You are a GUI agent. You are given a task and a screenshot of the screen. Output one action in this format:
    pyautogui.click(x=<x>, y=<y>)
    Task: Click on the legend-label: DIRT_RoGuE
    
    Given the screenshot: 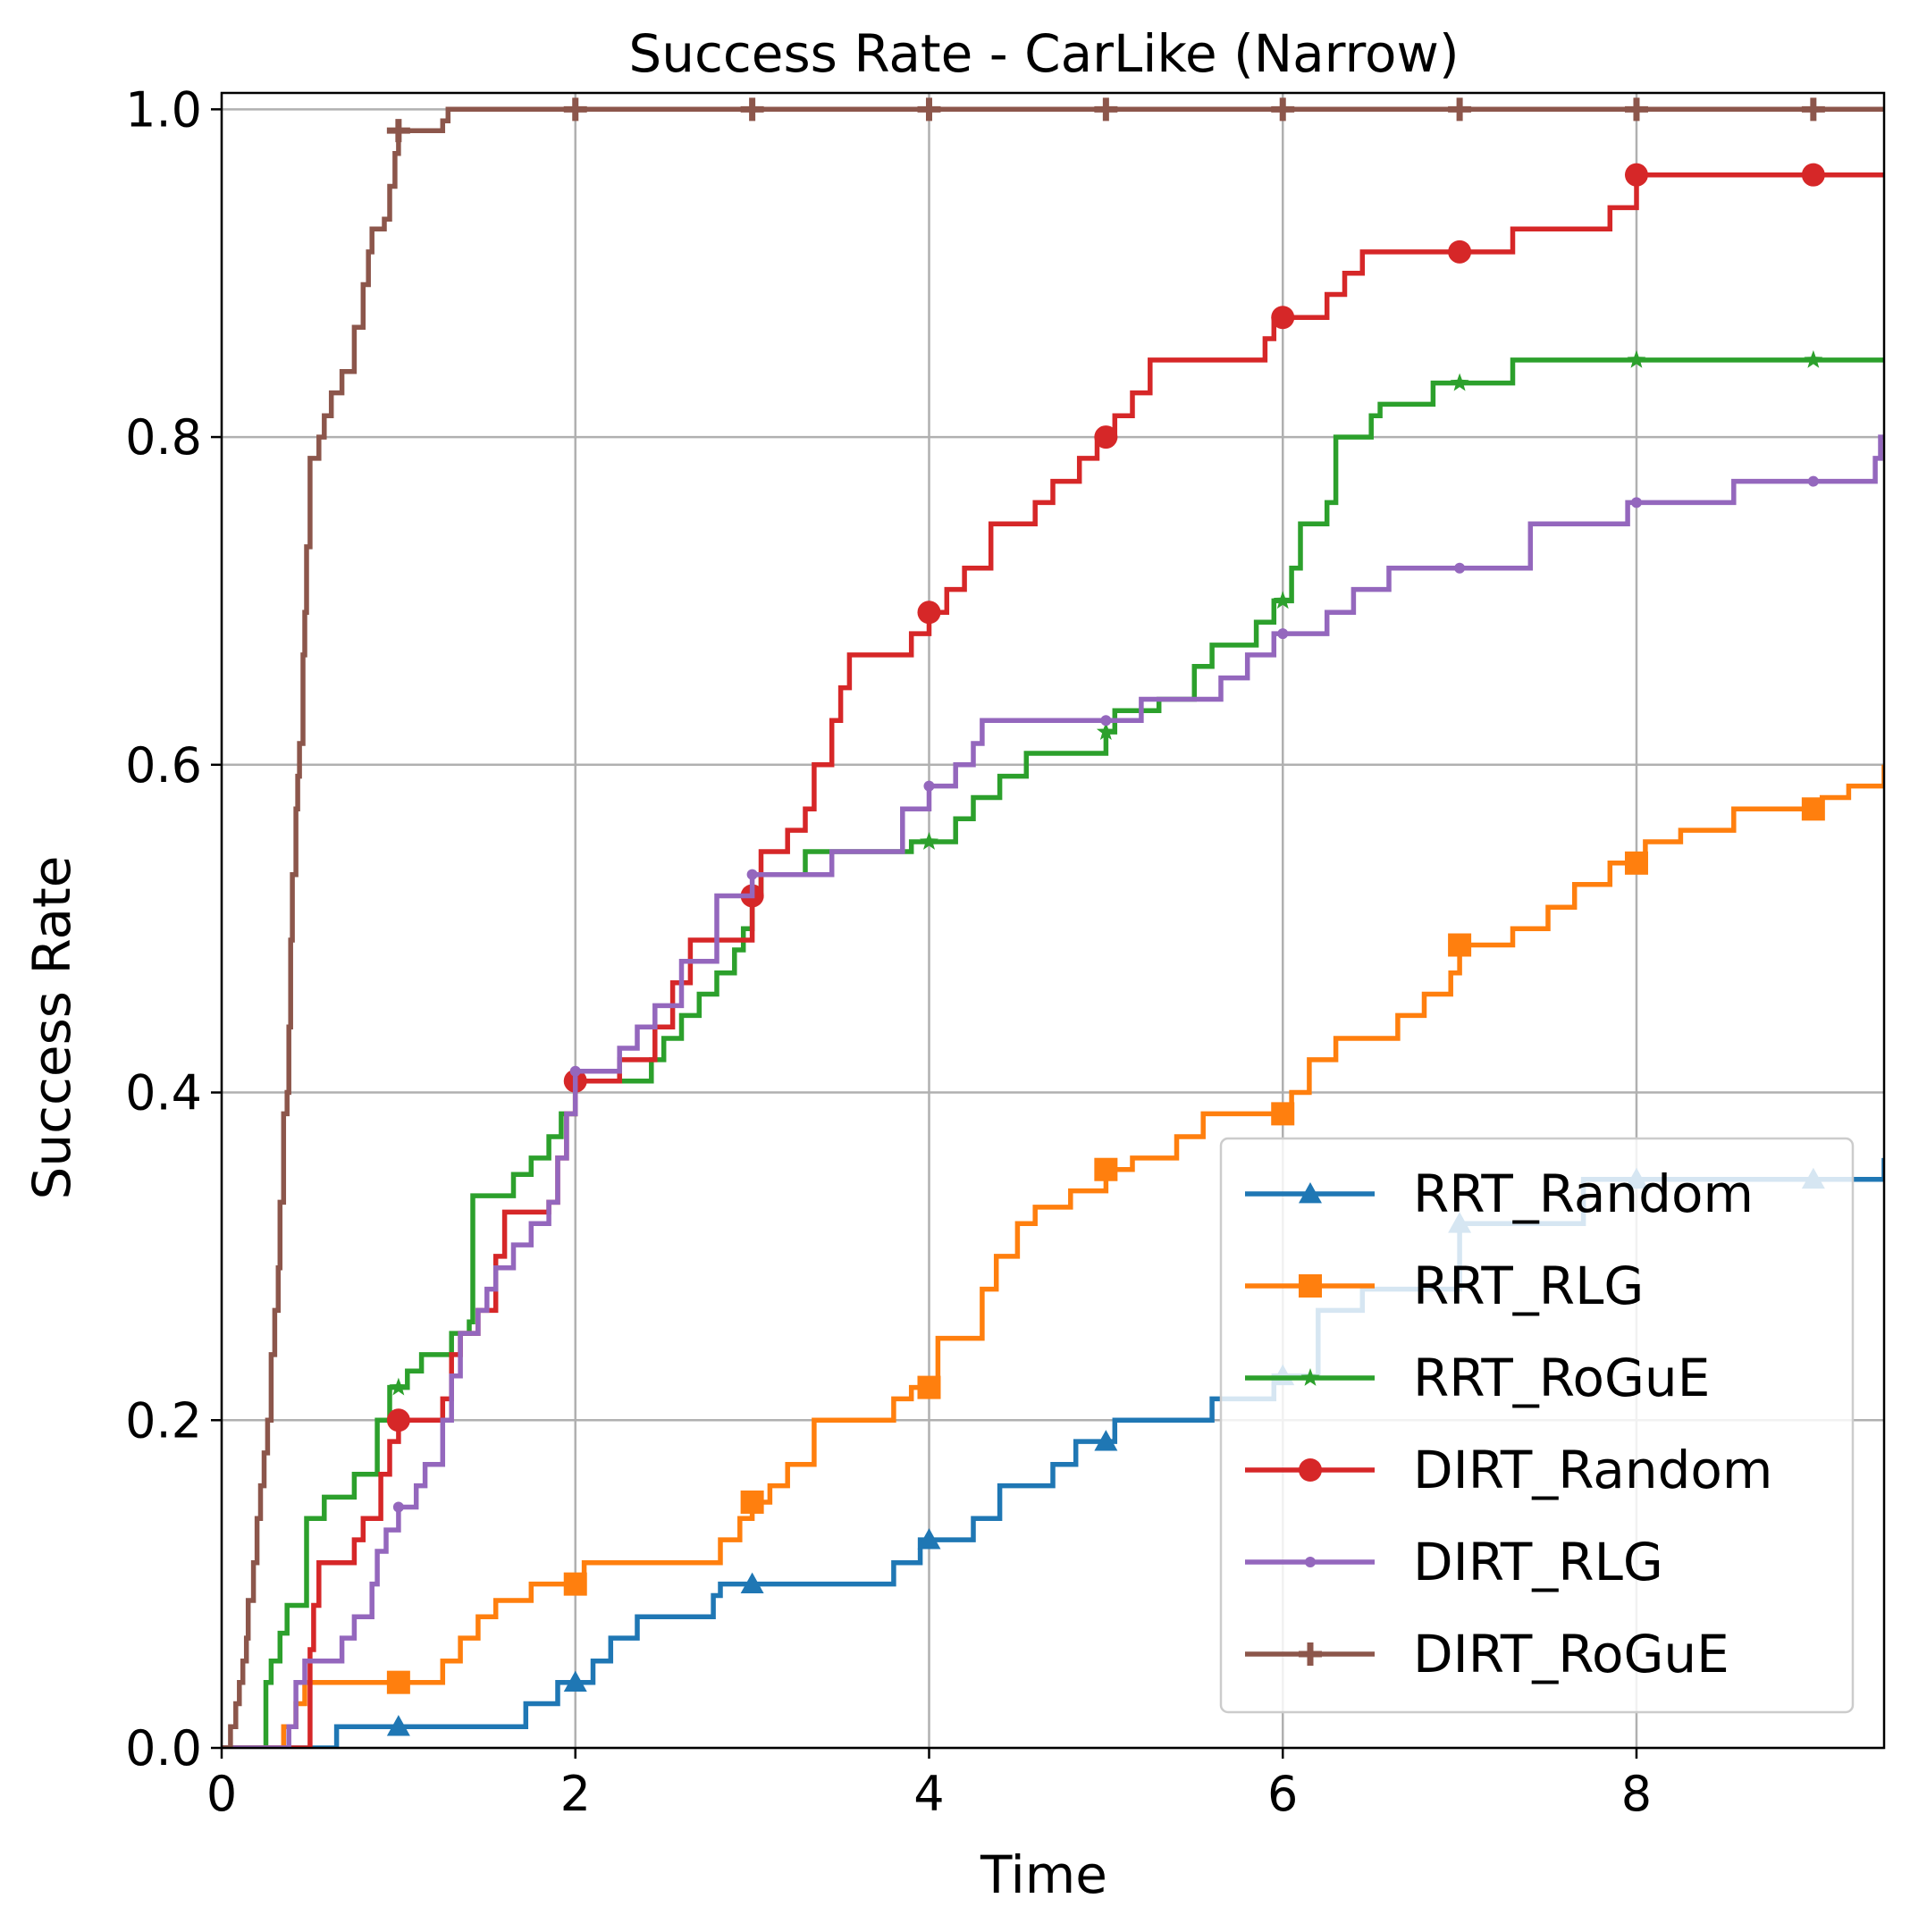 What is the action you would take?
    pyautogui.click(x=1571, y=1654)
    